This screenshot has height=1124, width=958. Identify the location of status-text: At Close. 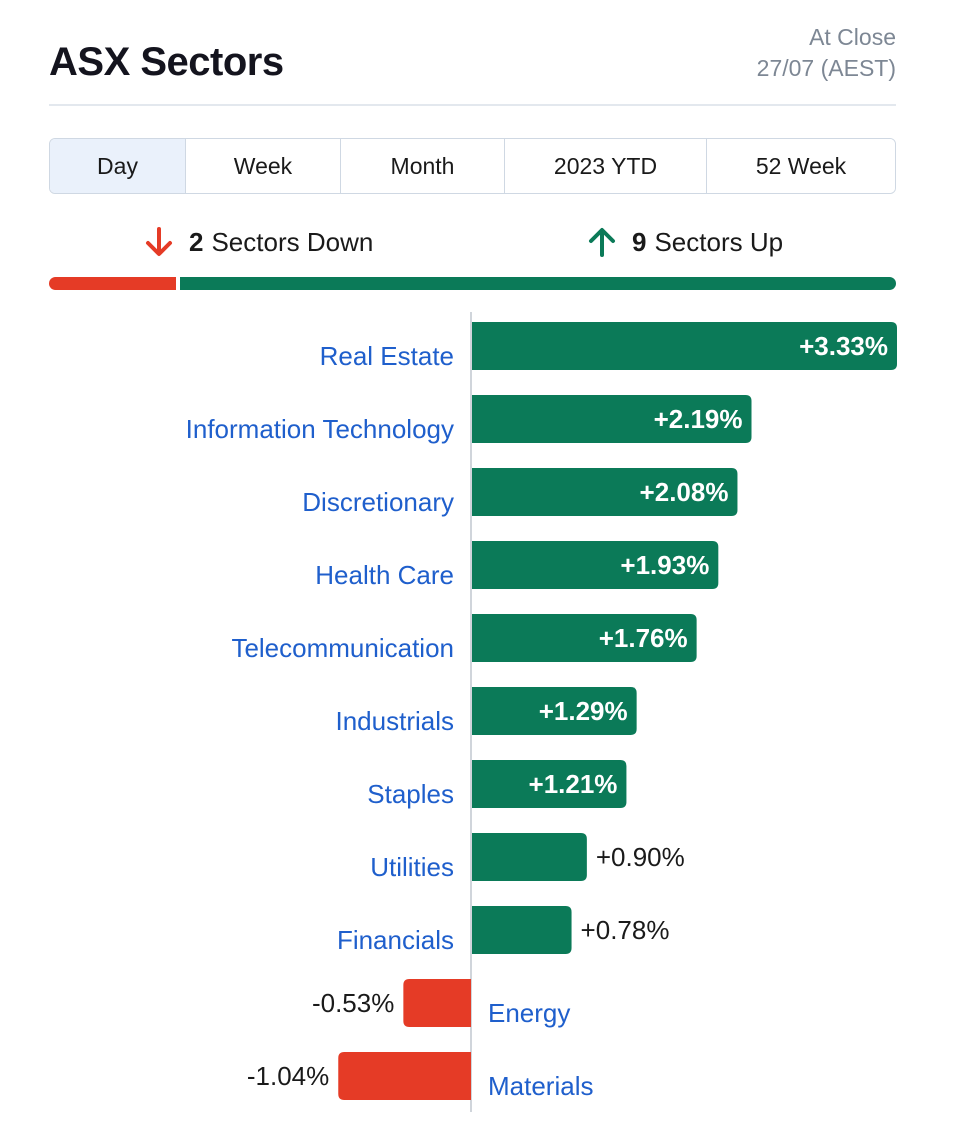
(852, 37).